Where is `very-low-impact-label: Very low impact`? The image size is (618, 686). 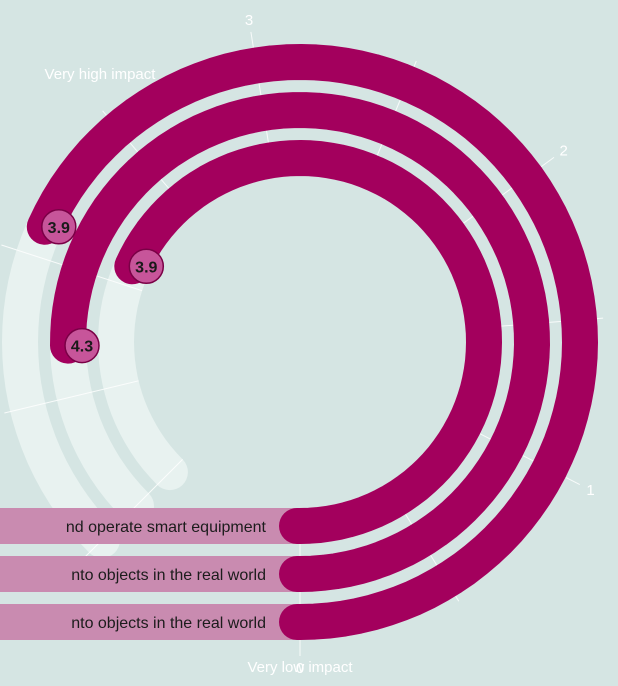 very-low-impact-label: Very low impact is located at coordinates (300, 667).